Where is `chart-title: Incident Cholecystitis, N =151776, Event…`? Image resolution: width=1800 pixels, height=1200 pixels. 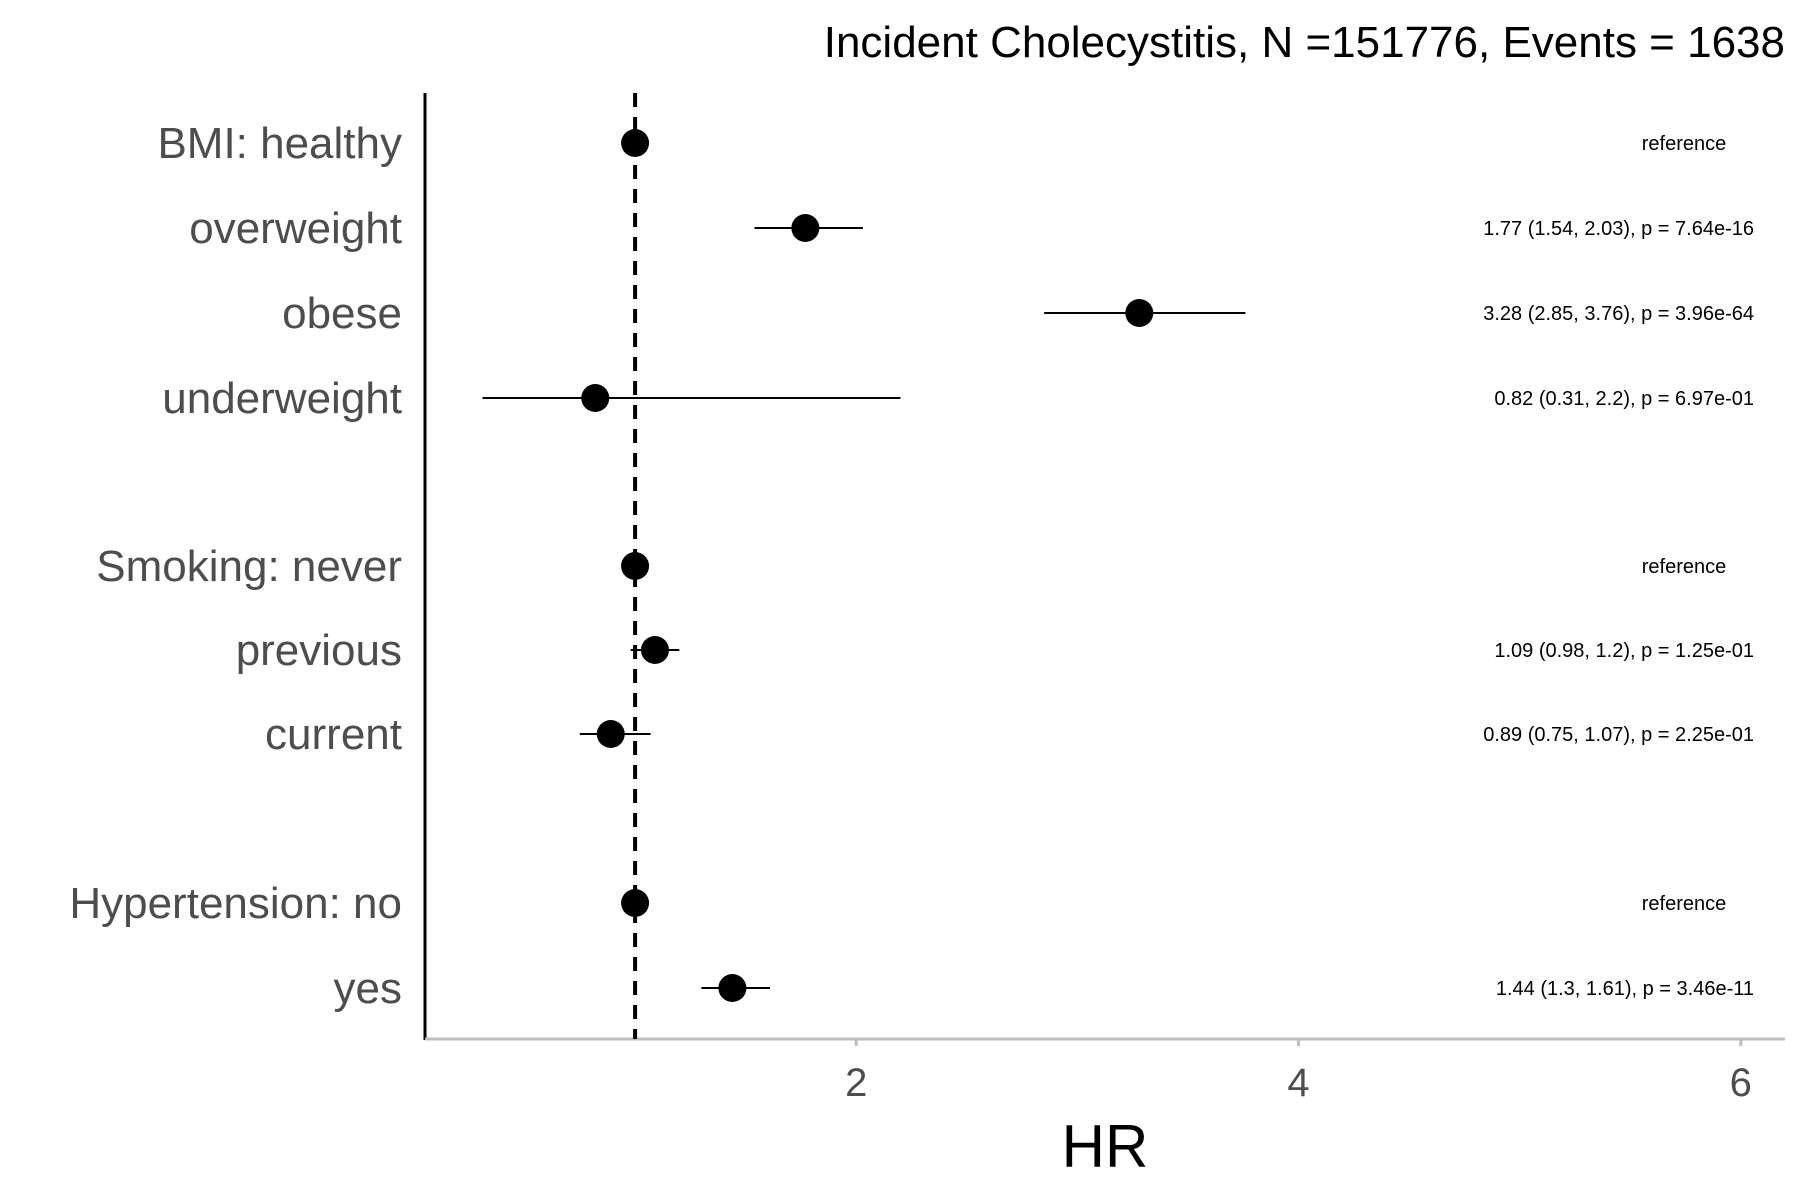
chart-title: Incident Cholecystitis, N =151776, Event… is located at coordinates (1304, 42).